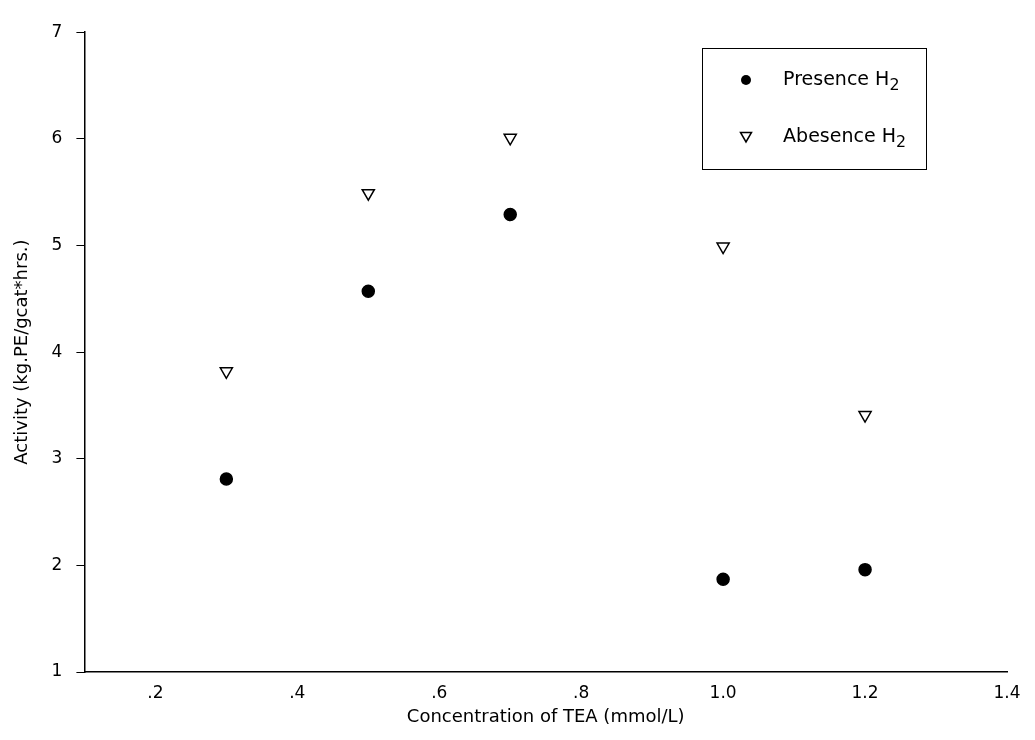 The height and width of the screenshot is (740, 1035). What do you see at coordinates (1007, 691) in the screenshot?
I see `x-tick-label: 1.4` at bounding box center [1007, 691].